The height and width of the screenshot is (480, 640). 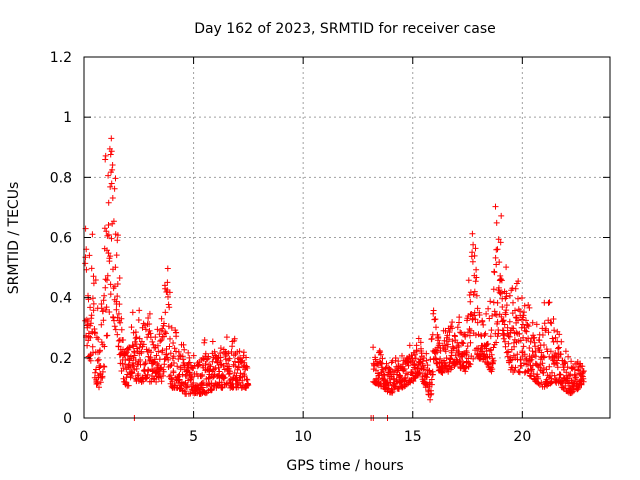 What do you see at coordinates (61, 239) in the screenshot?
I see `y-tick-label: 0.6` at bounding box center [61, 239].